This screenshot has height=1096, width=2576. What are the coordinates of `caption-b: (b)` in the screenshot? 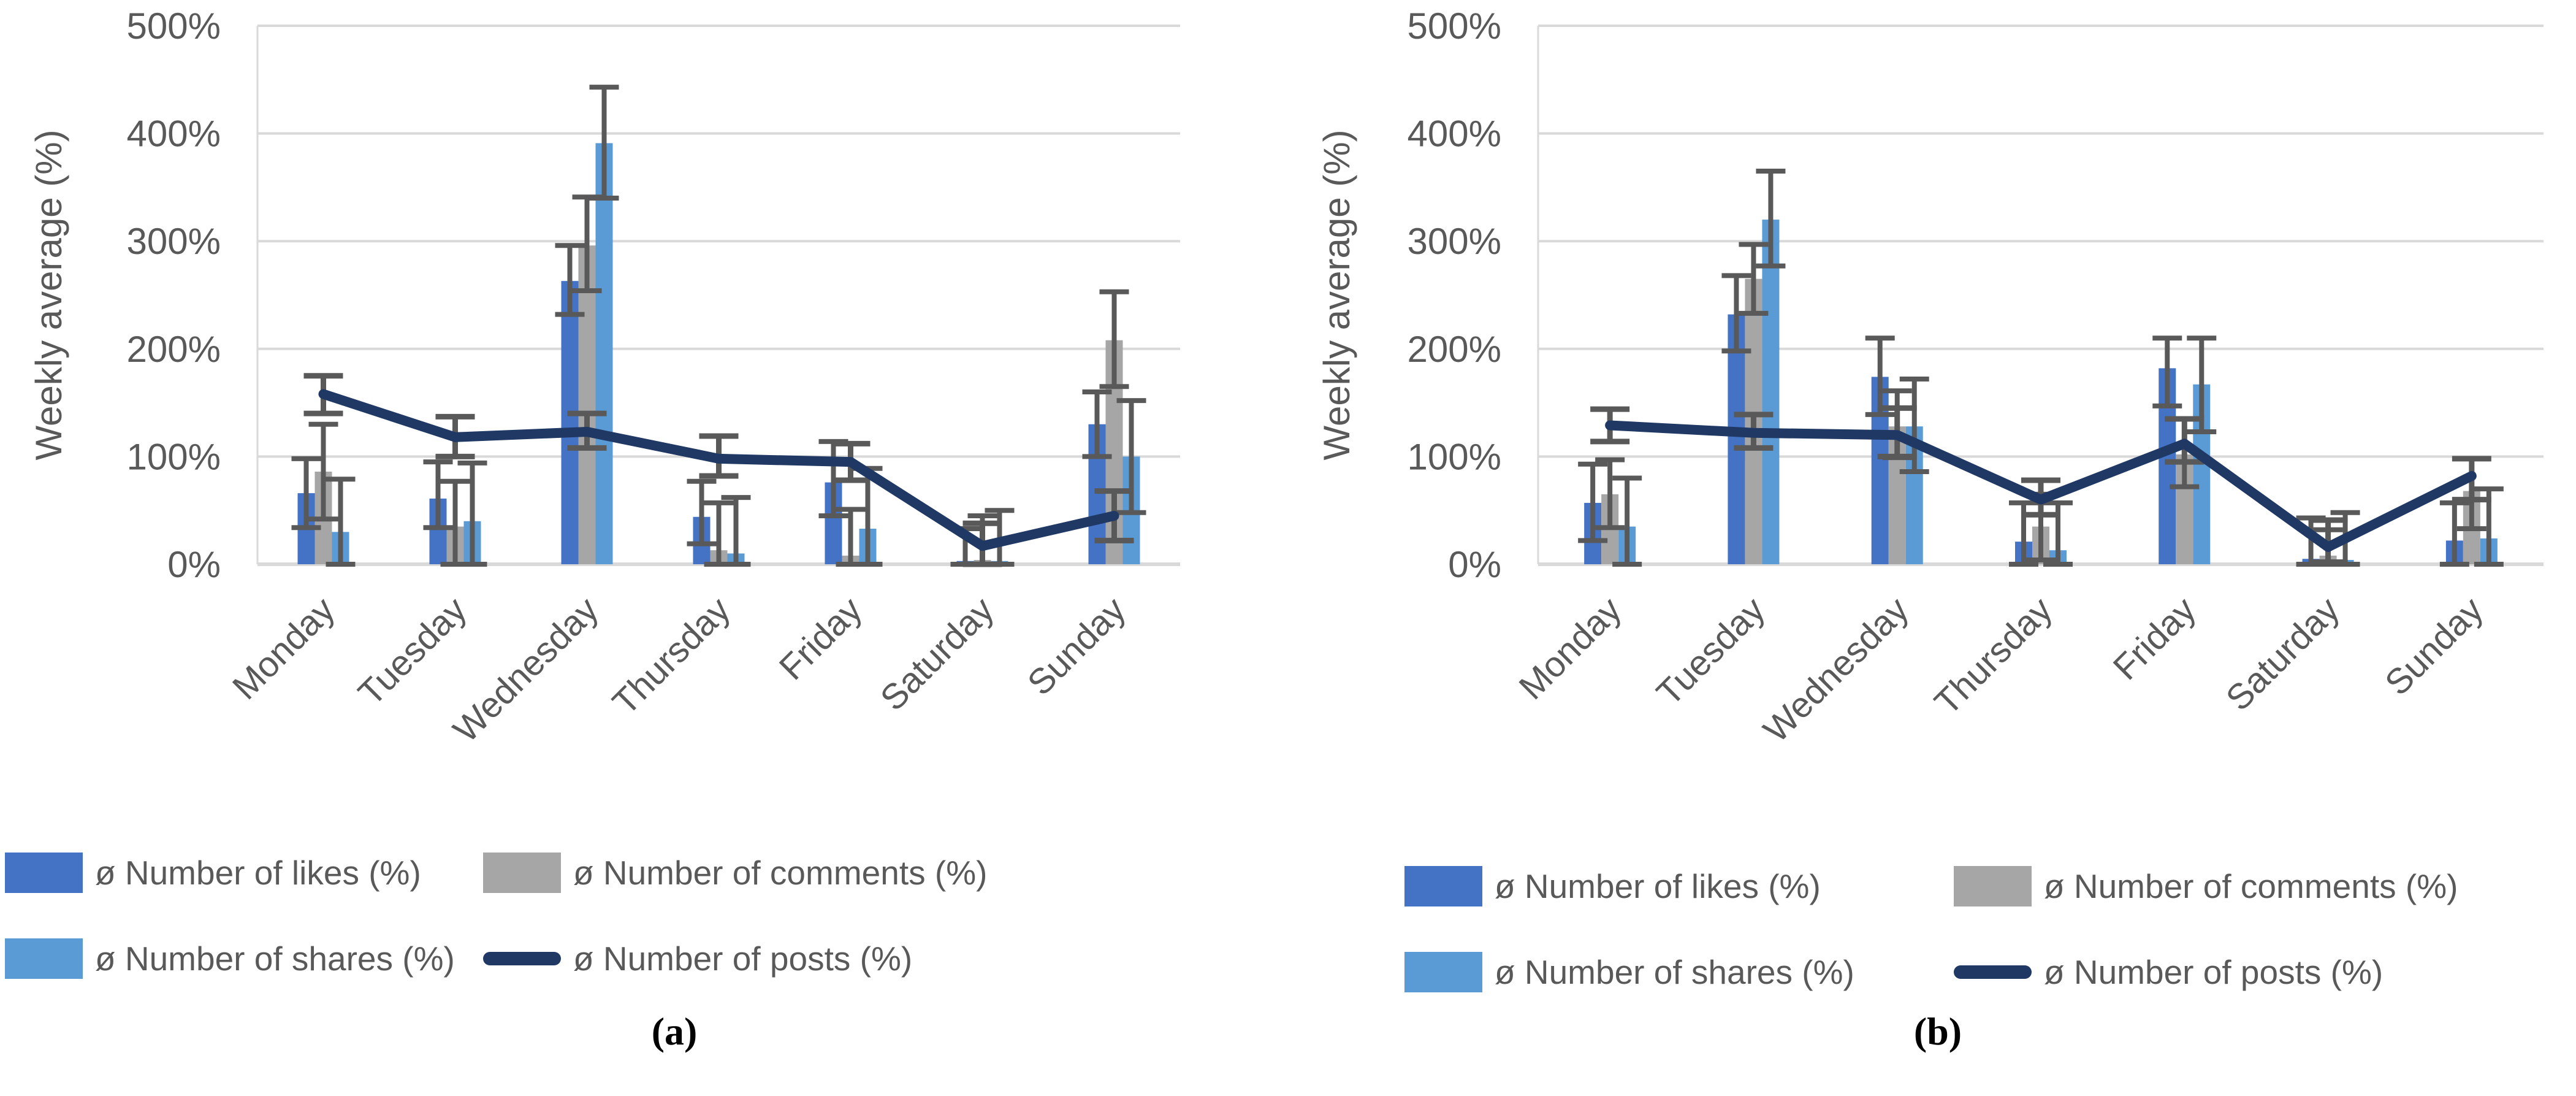 It's located at (1937, 1031).